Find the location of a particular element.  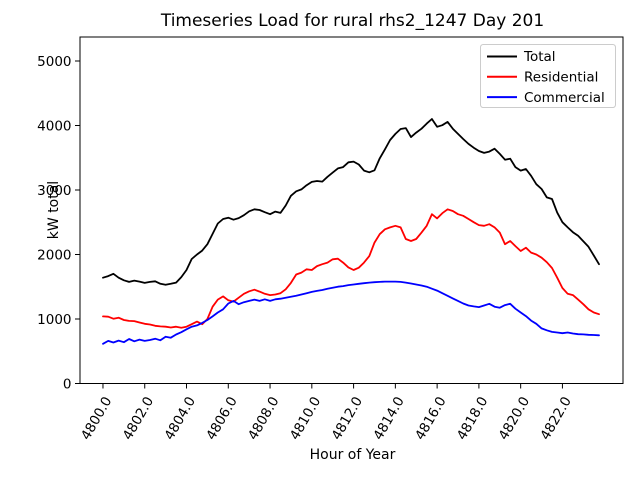

x-tick-label: 4818.0 is located at coordinates (472, 418).